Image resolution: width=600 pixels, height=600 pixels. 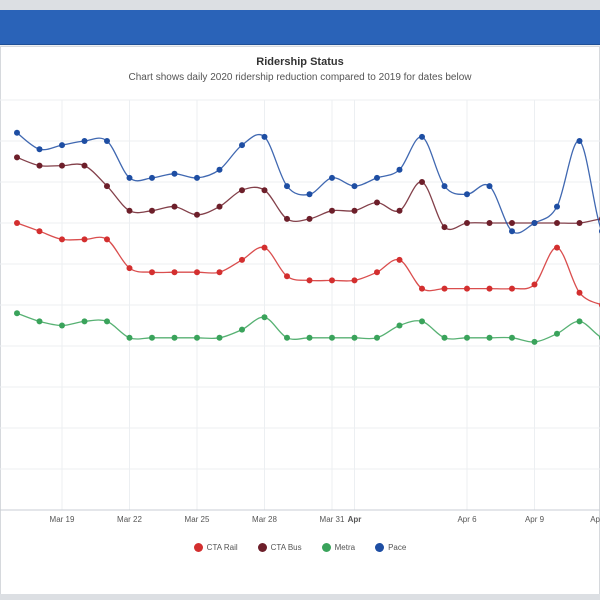 I want to click on x-tick-label: Mar 25, so click(x=197, y=519).